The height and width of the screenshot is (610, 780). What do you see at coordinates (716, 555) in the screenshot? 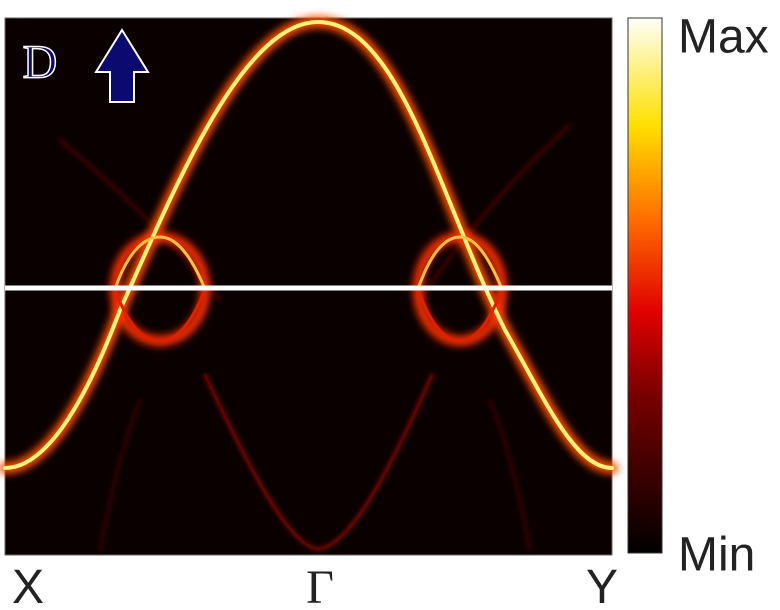
I see `colorbar-min-label: Min` at bounding box center [716, 555].